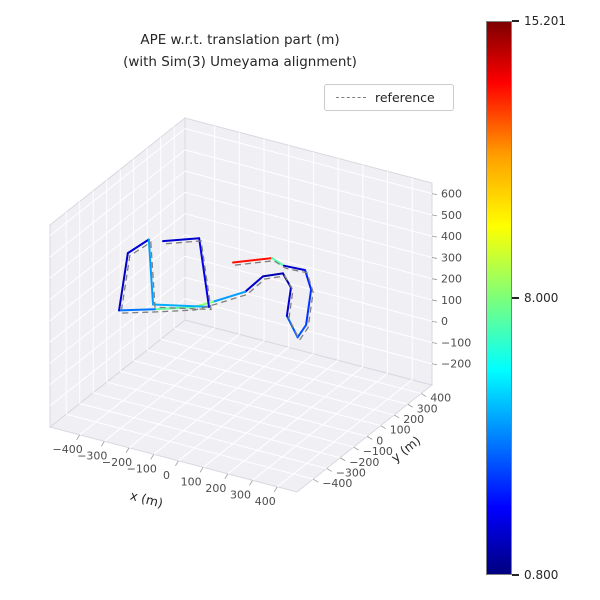 This screenshot has height=600, width=600. I want to click on y-tick-label: 0, so click(379, 440).